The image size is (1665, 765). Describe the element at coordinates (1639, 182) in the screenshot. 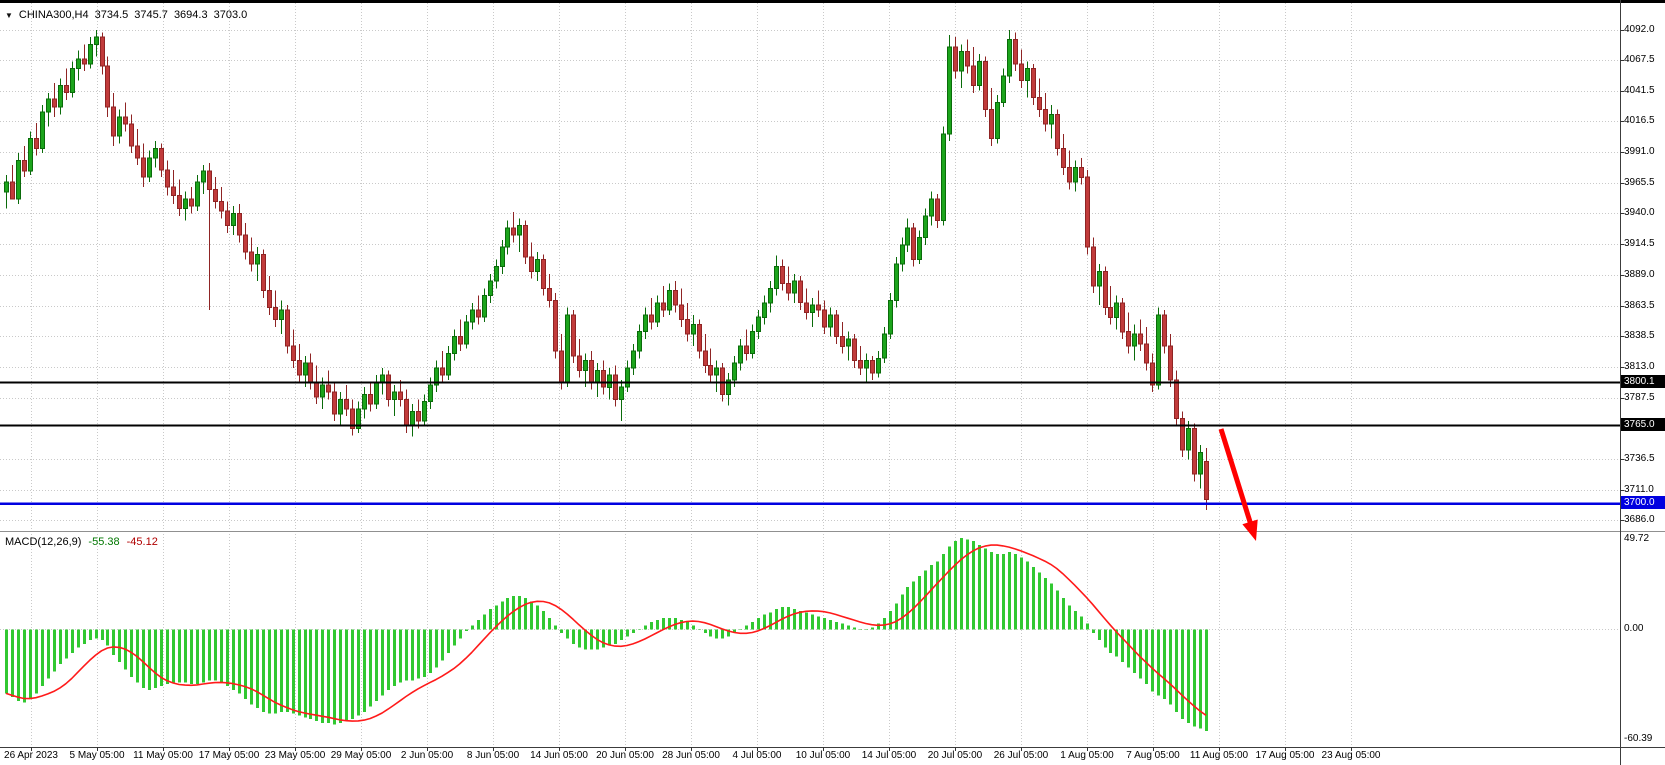

I see `price-axis-tick: 3965.5` at that location.